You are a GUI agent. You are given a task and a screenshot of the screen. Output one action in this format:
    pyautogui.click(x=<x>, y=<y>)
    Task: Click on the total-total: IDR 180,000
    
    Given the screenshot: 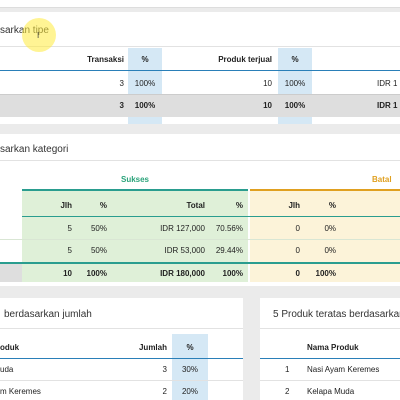 What is the action you would take?
    pyautogui.click(x=182, y=273)
    